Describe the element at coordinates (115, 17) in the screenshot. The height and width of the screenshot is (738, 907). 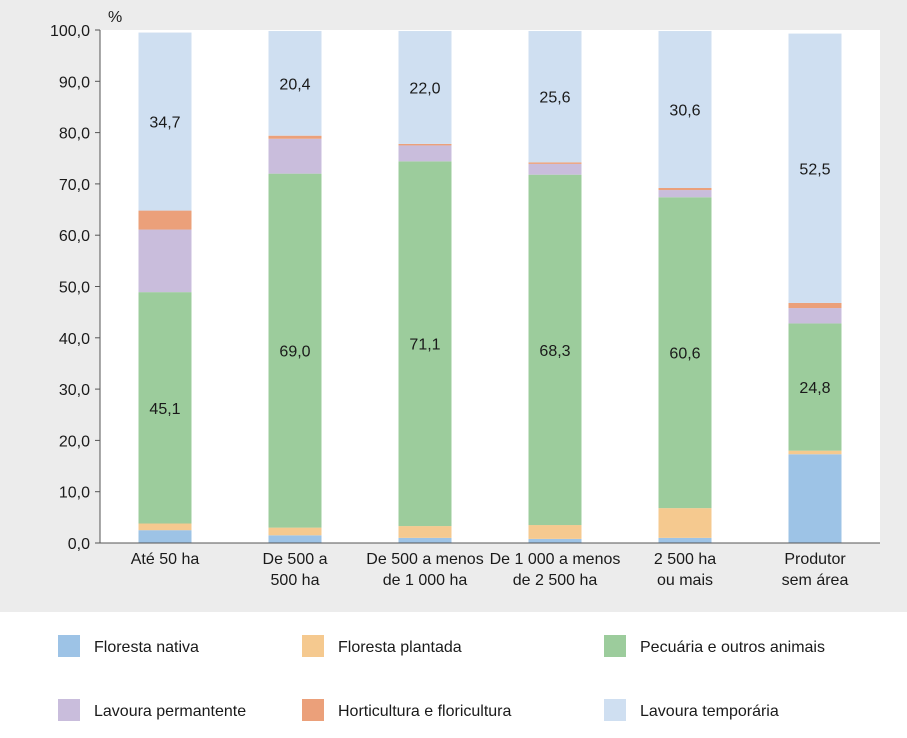
I see `y-axis-unit-label: %` at that location.